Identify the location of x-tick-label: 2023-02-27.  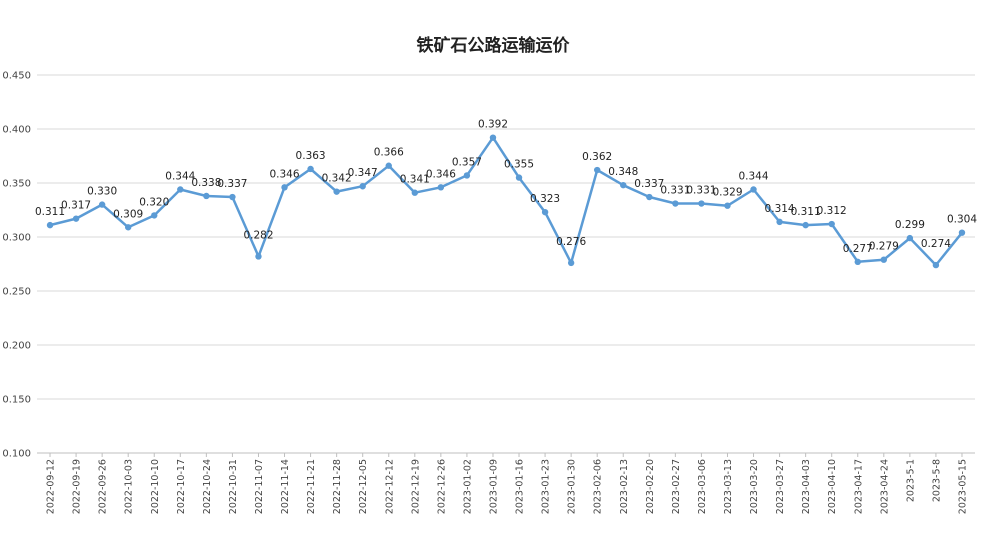
(676, 486).